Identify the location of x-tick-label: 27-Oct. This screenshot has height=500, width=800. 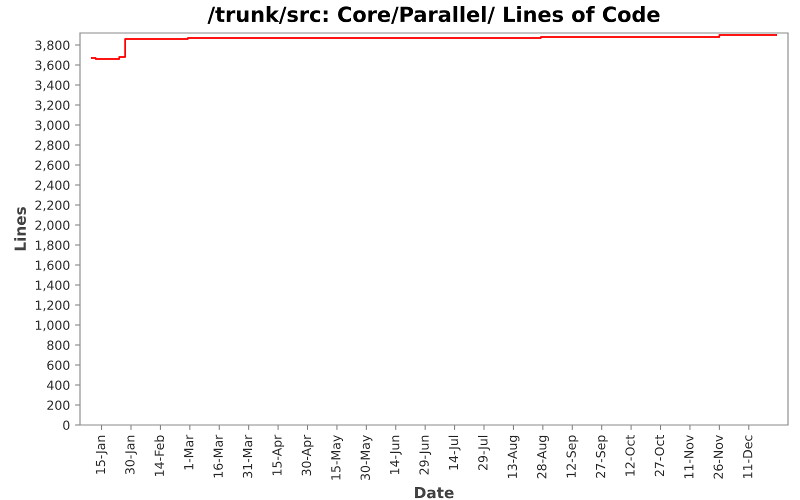
(659, 455).